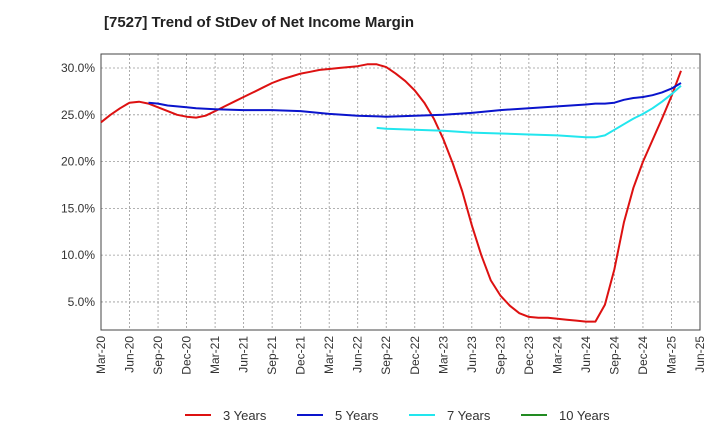 The width and height of the screenshot is (720, 440). What do you see at coordinates (397, 415) in the screenshot?
I see `legend: 3 Years 5 Years 7 Years 10 Years` at bounding box center [397, 415].